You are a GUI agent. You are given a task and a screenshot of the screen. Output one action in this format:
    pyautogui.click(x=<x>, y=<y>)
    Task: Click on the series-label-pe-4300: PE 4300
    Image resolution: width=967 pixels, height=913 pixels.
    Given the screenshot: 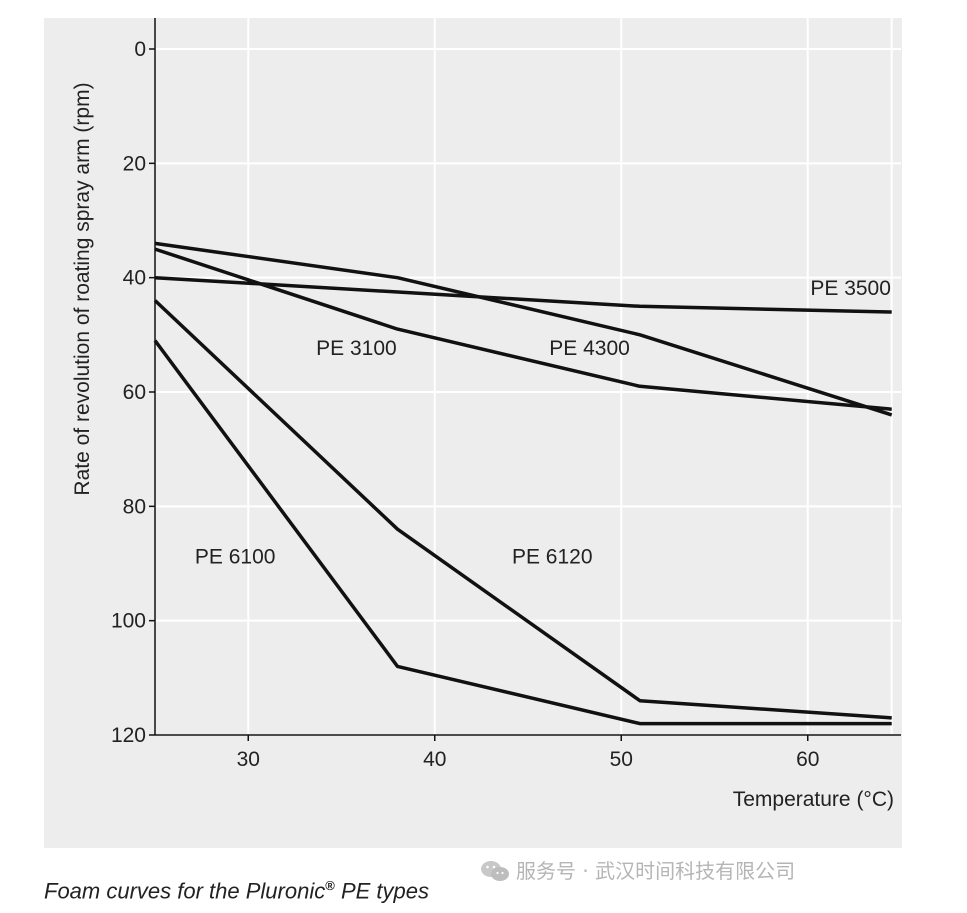 What is the action you would take?
    pyautogui.click(x=589, y=348)
    